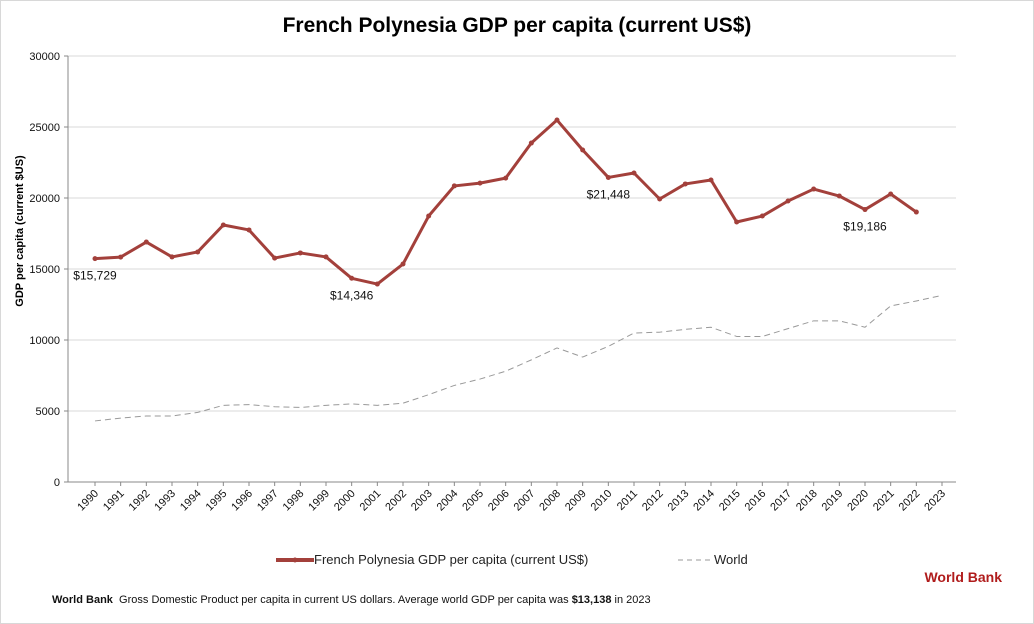 The width and height of the screenshot is (1034, 624). I want to click on x-tick-label: 1999, so click(319, 501).